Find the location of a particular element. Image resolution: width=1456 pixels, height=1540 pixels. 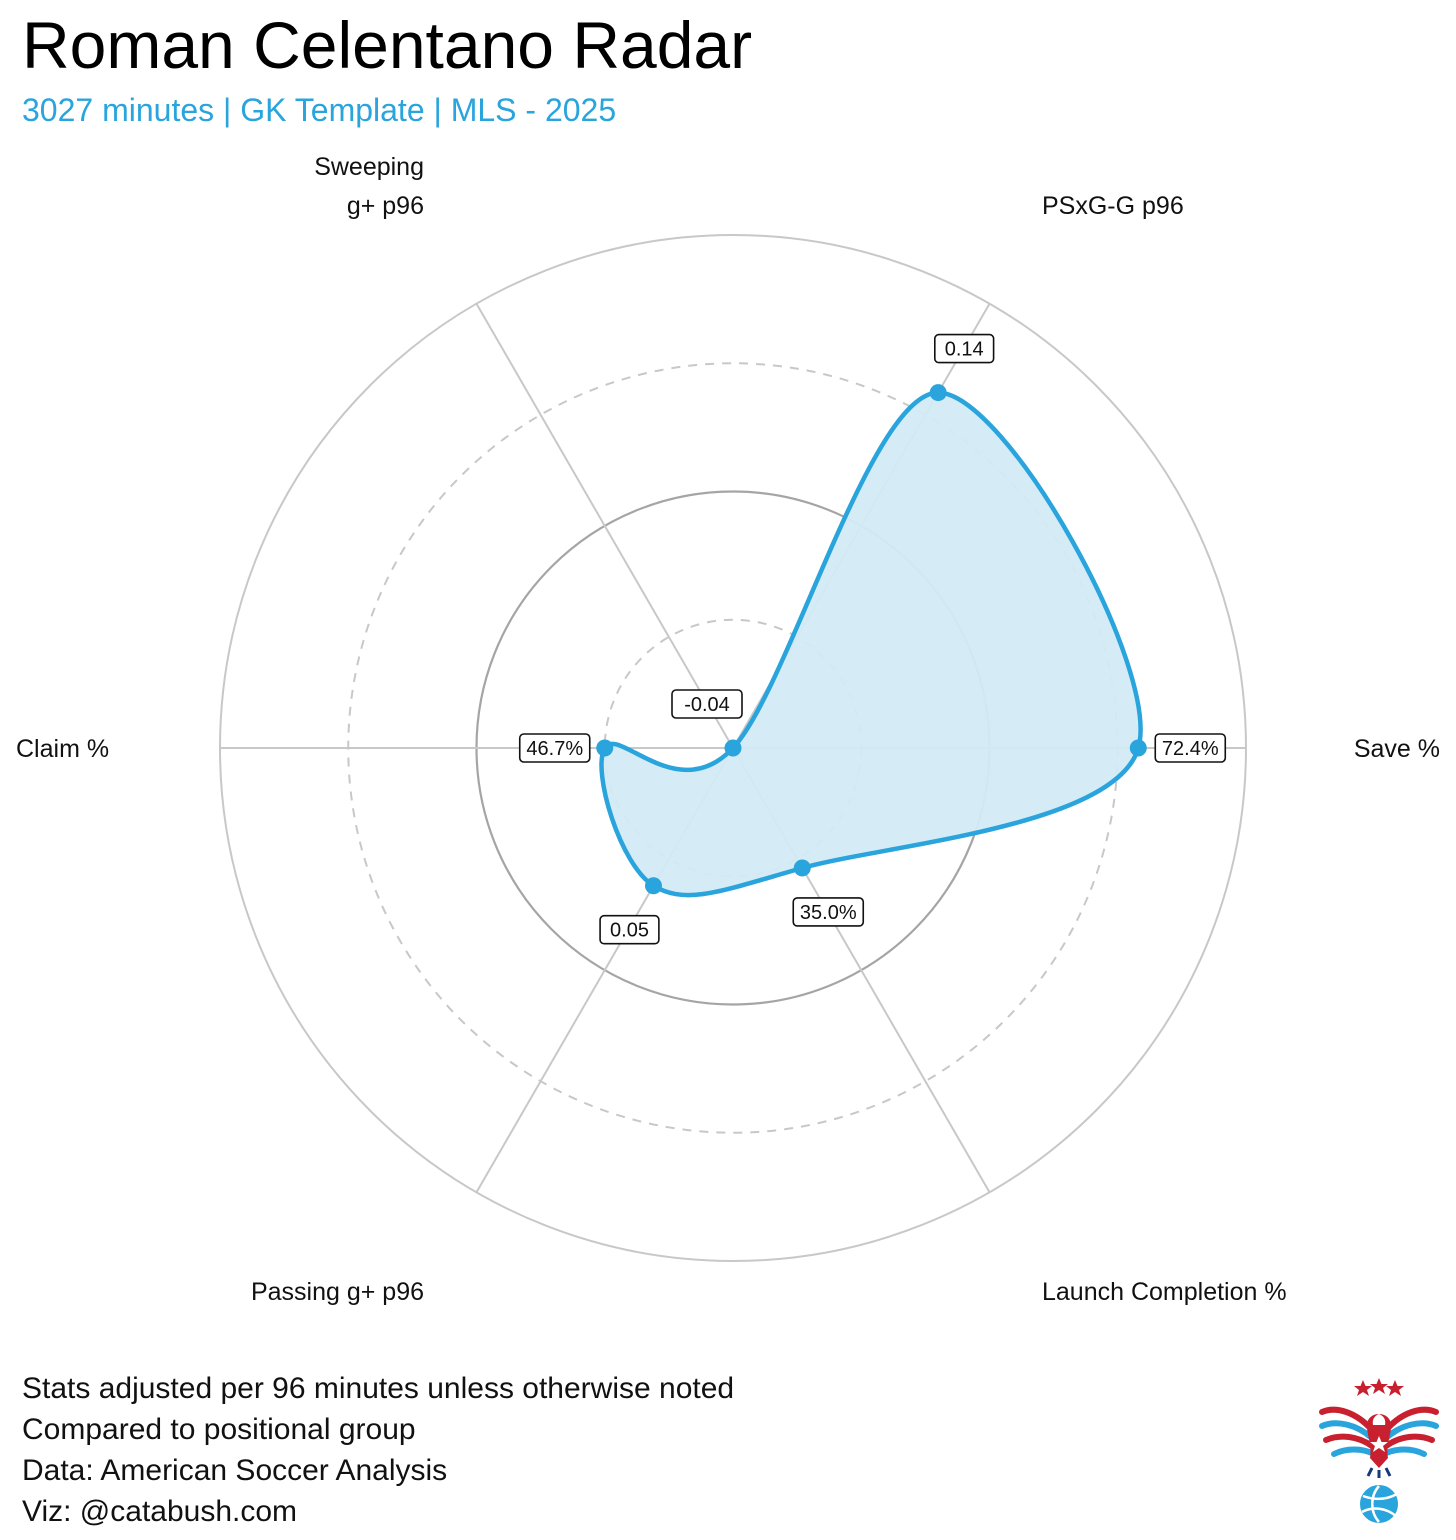

value-label-text: 72.4% is located at coordinates (1190, 749).